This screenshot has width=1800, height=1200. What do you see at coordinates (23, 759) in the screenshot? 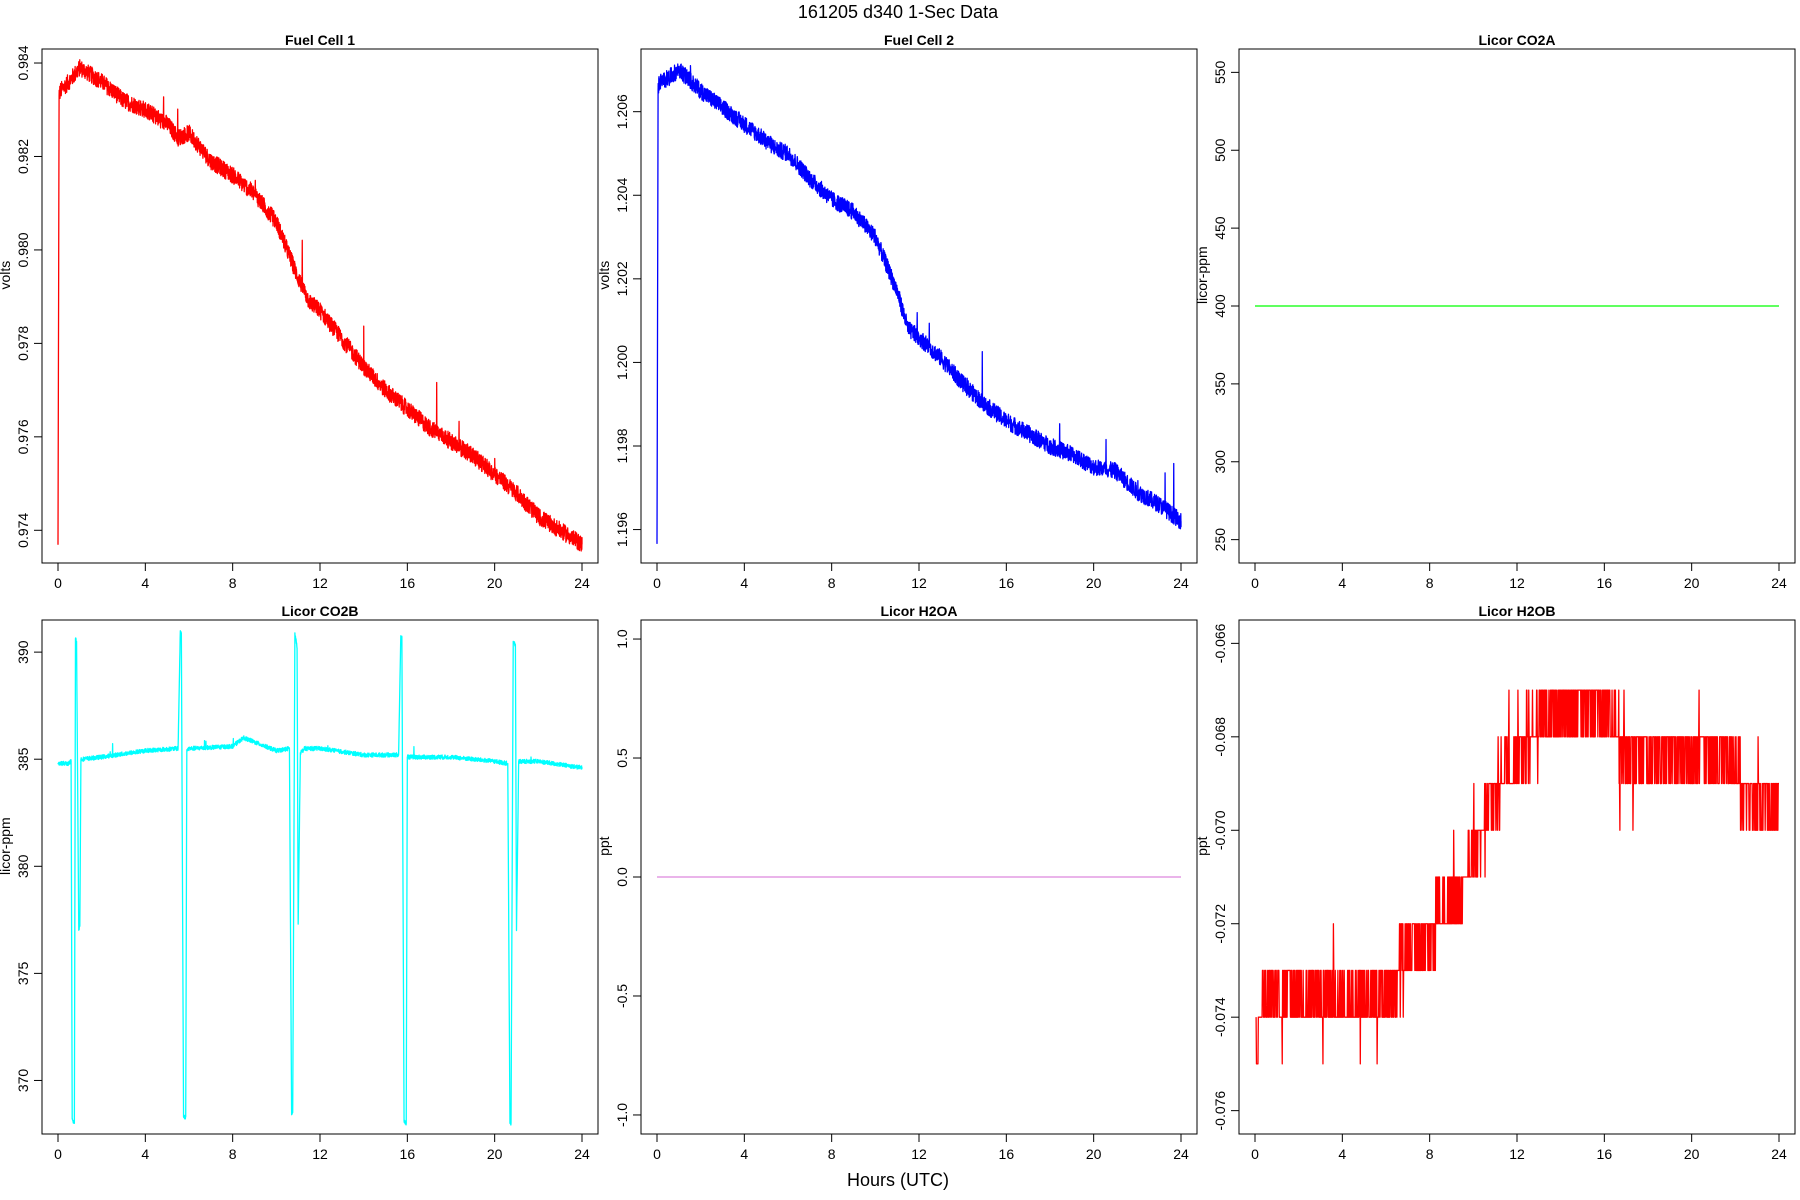
I see `y-tick-label: 385` at bounding box center [23, 759].